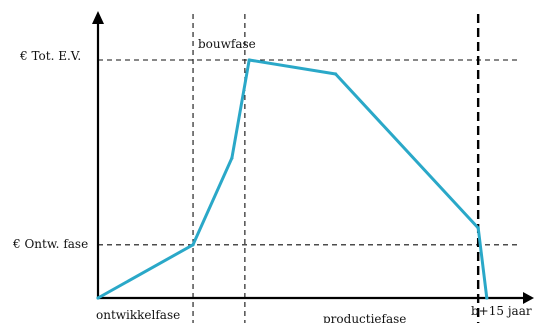 This screenshot has width=534, height=323. Describe the element at coordinates (227, 44) in the screenshot. I see `phase-label-construction: bouwfase` at that location.